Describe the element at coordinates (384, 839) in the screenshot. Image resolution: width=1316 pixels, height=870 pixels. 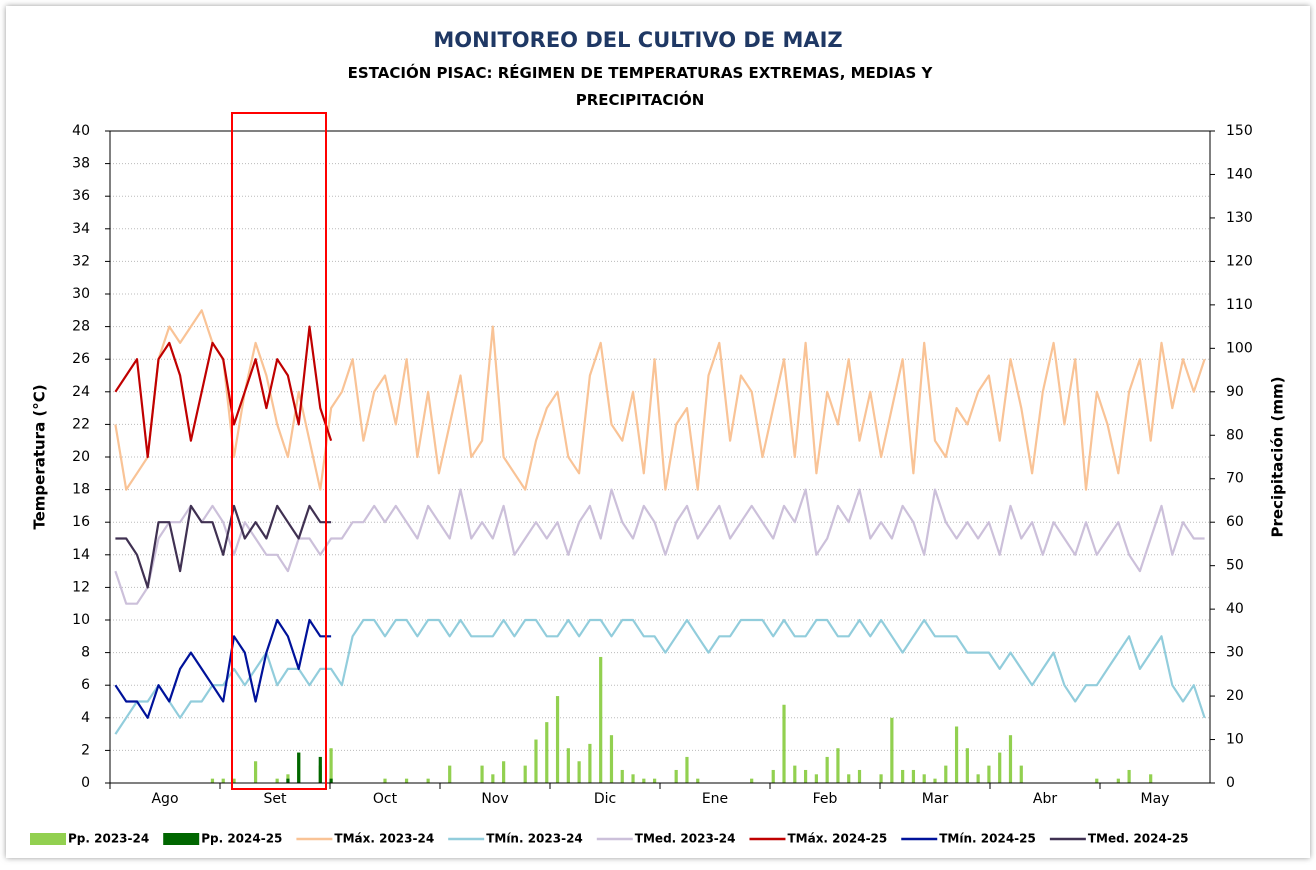
I see `legend-label: TMáx. 2023-24` at that location.